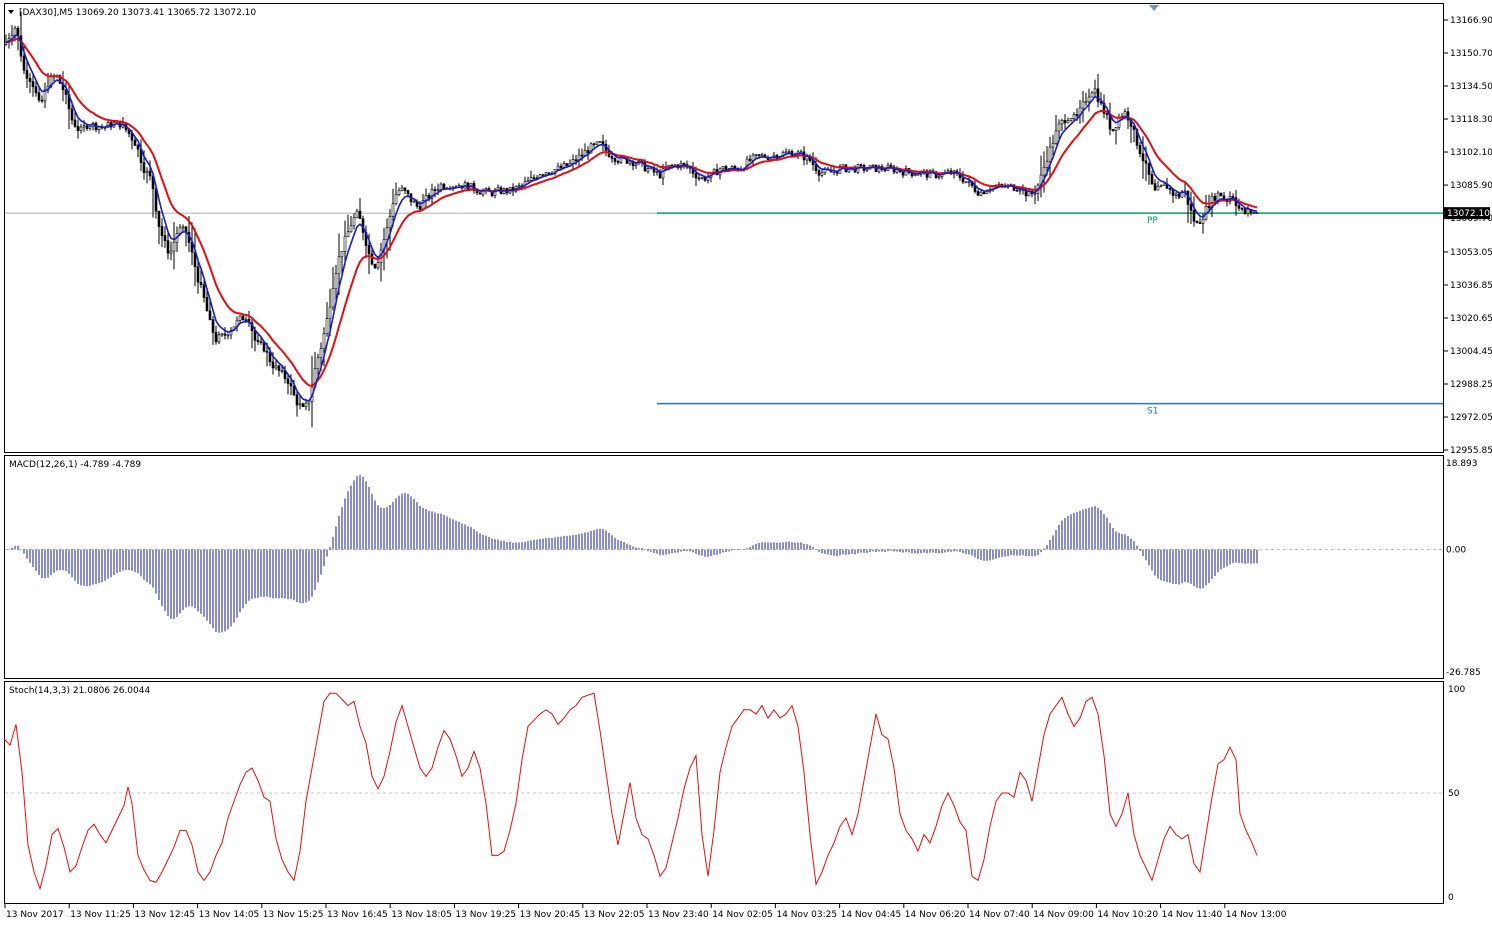  Describe the element at coordinates (1471, 21) in the screenshot. I see `price-tick-label: 13166.90` at that location.